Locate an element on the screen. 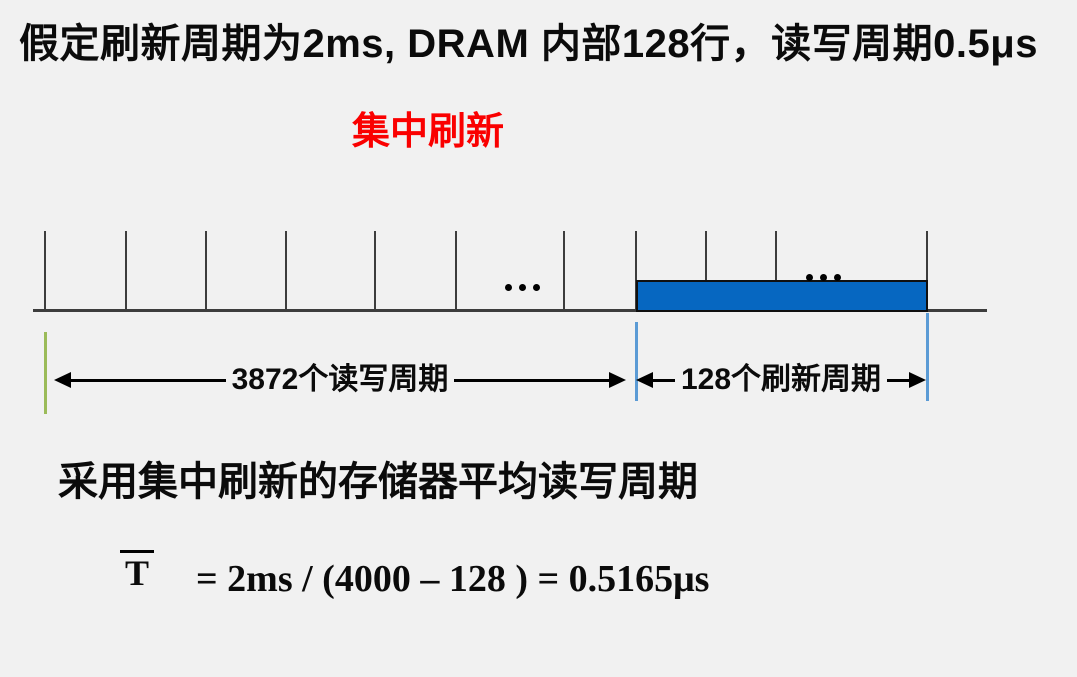 The image size is (1077, 677). refresh-span-label: 128个刷新周期 is located at coordinates (781, 379).